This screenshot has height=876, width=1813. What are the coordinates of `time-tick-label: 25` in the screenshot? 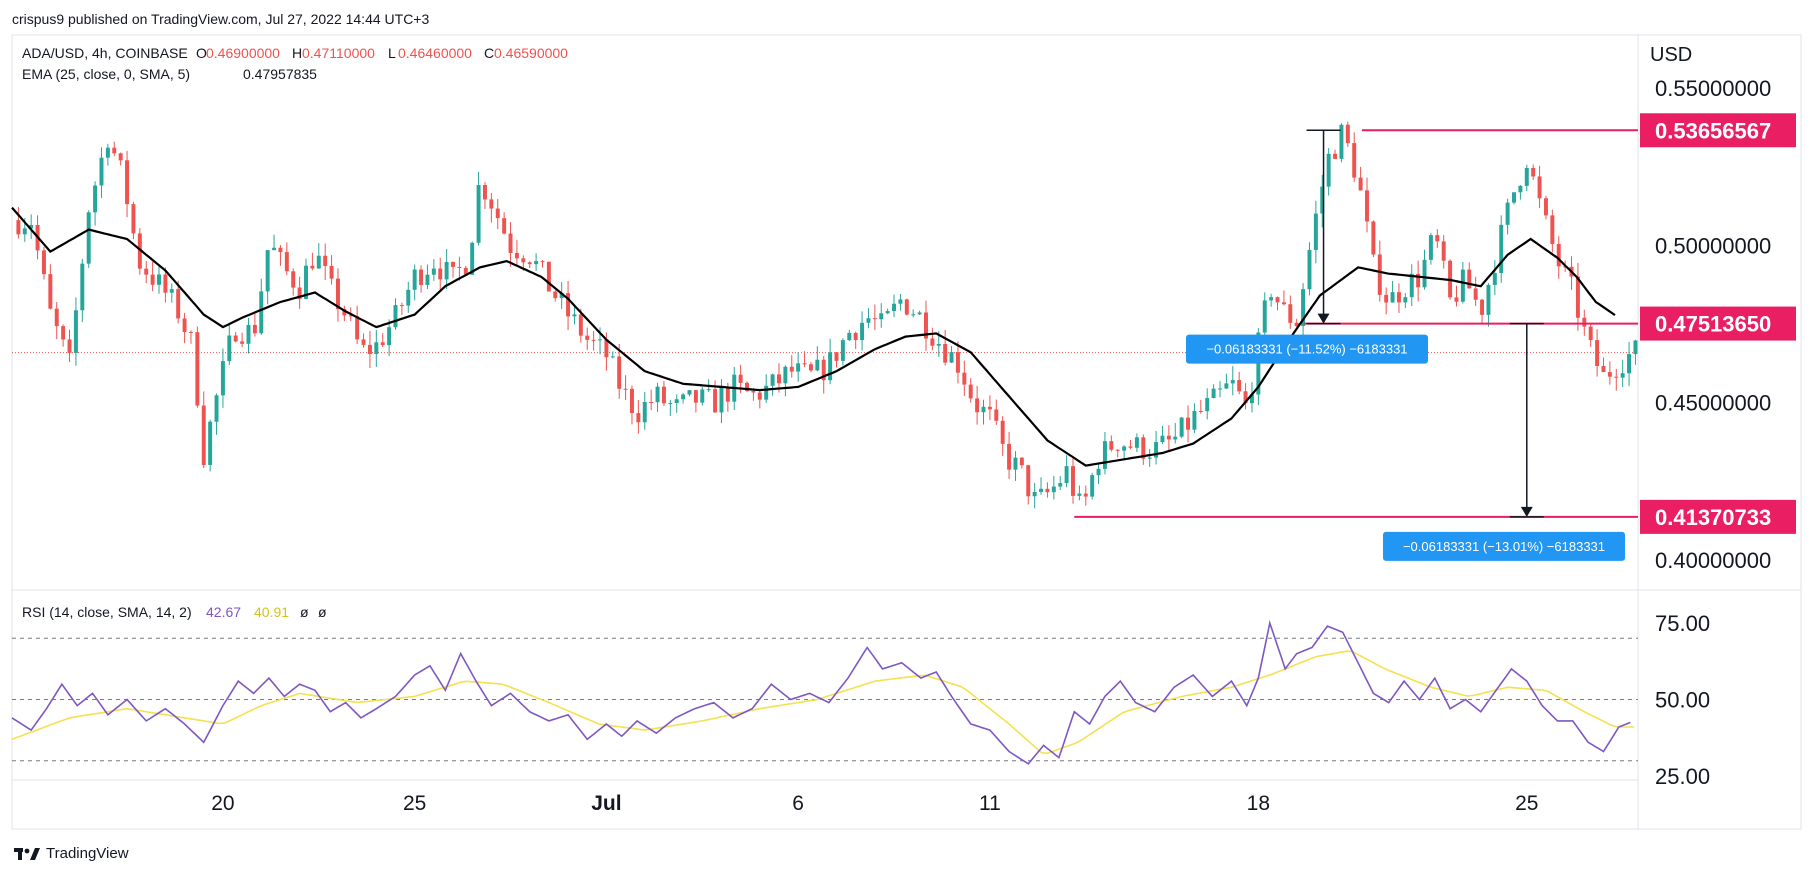 It's located at (1526, 803).